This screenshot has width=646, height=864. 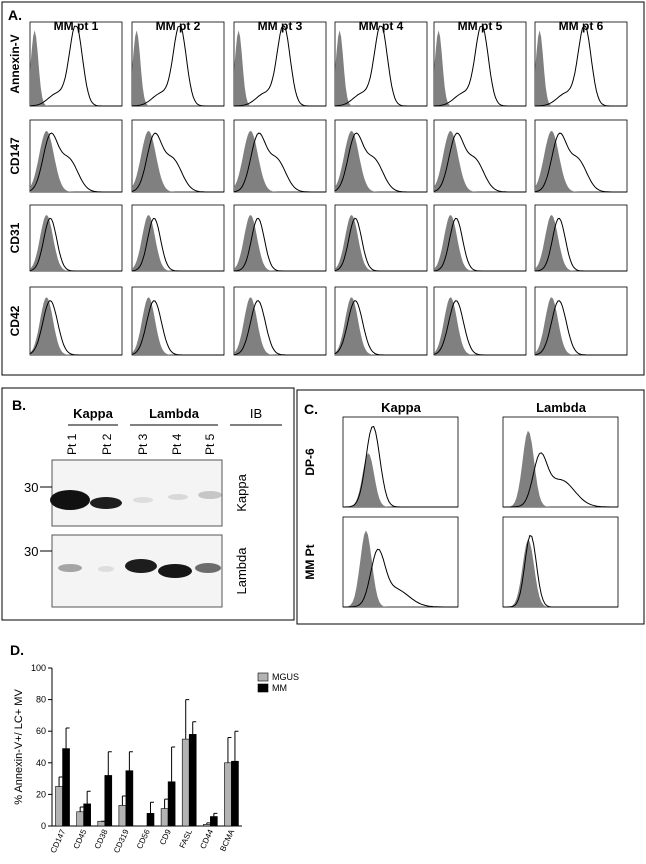 I want to click on lane-label: Pt 5, so click(x=210, y=444).